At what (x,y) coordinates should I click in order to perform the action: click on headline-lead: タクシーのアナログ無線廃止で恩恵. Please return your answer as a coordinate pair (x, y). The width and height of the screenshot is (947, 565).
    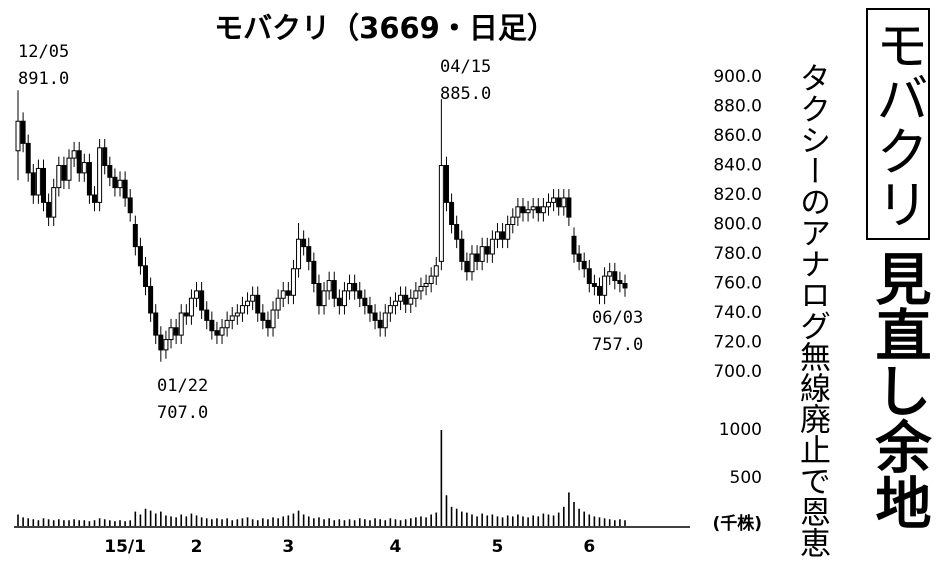
    Looking at the image, I should click on (812, 310).